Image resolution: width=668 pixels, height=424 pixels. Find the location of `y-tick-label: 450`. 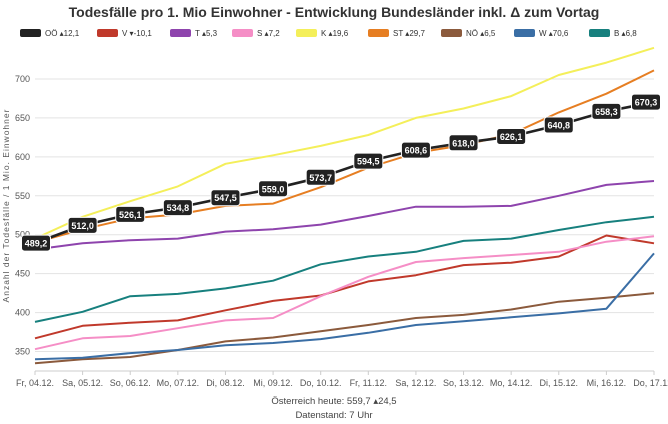

y-tick-label: 450 is located at coordinates (22, 274).